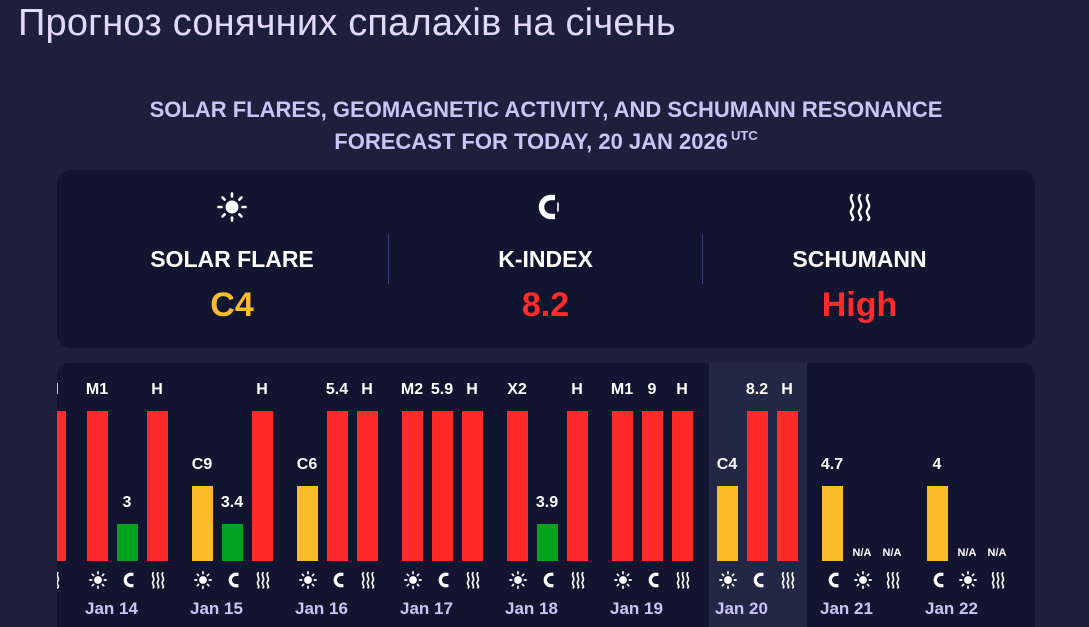  I want to click on utc-superscript: UTC, so click(744, 135).